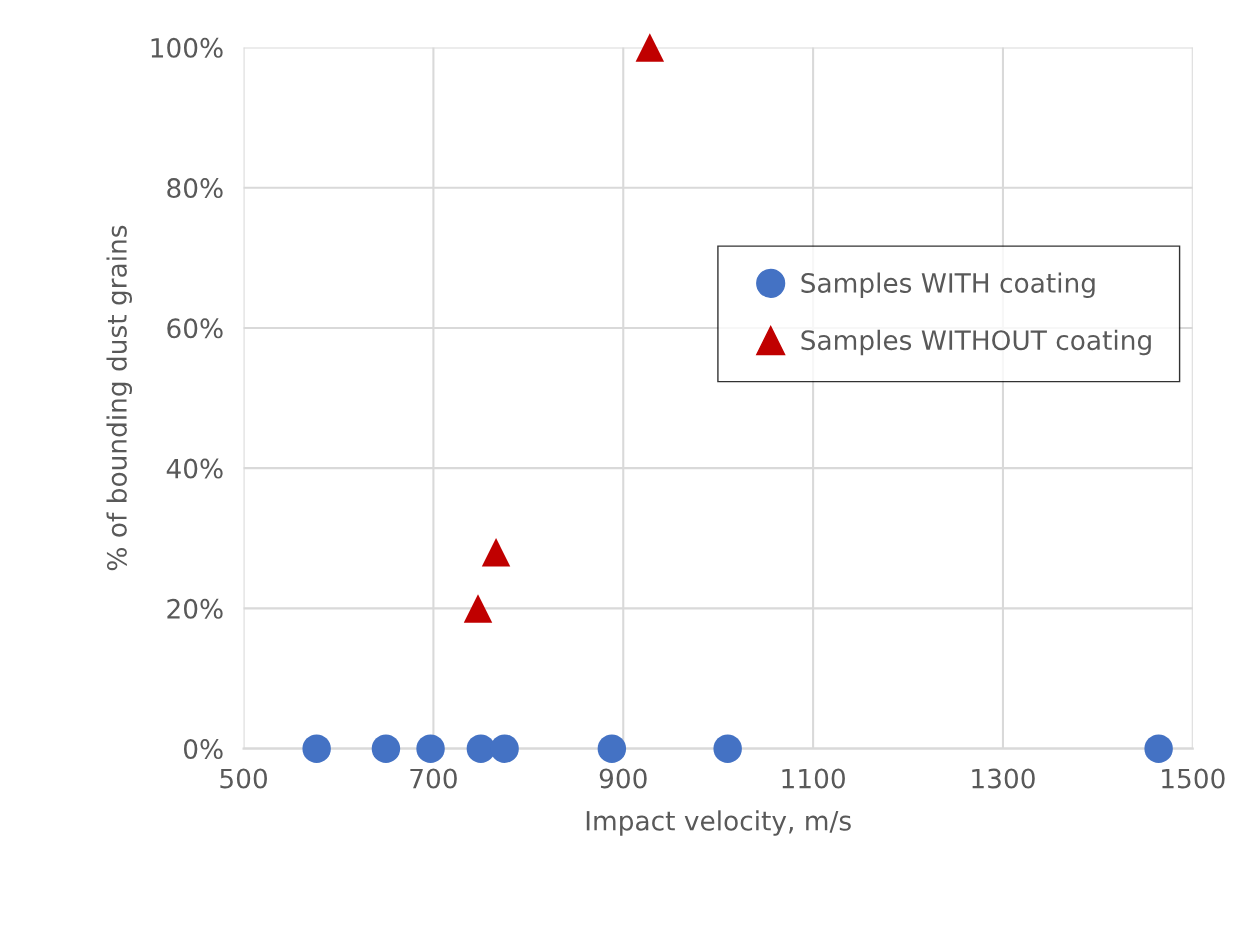  What do you see at coordinates (813, 778) in the screenshot?
I see `x-tick-label: 1100` at bounding box center [813, 778].